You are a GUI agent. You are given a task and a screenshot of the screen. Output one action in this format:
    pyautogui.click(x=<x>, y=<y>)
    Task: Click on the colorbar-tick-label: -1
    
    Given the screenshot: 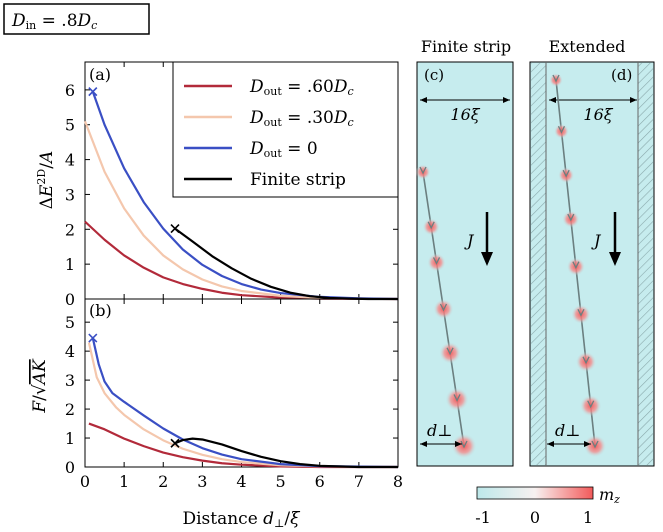 What is the action you would take?
    pyautogui.click(x=483, y=517)
    